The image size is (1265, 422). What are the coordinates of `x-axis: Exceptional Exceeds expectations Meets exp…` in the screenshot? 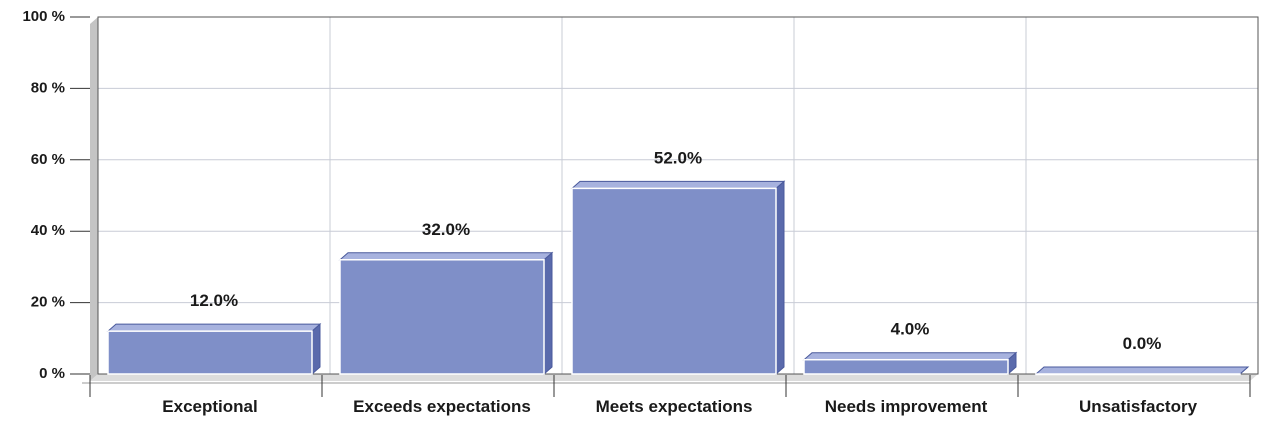 It's located at (666, 395).